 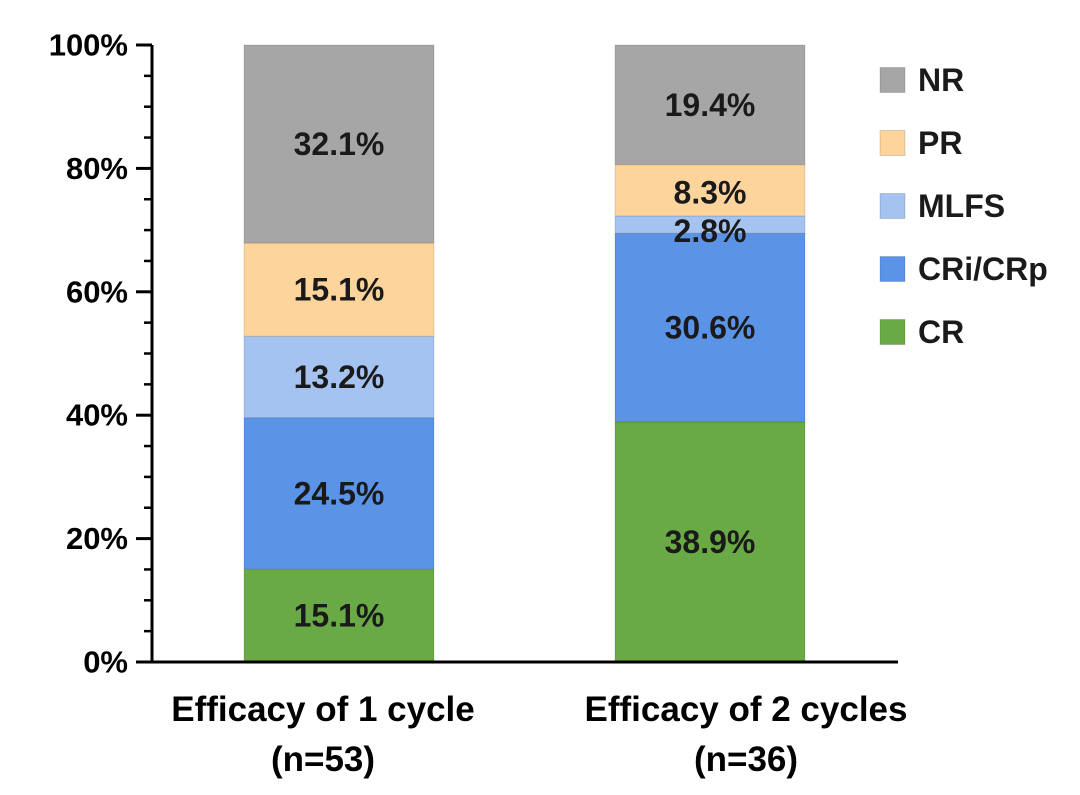 I want to click on data-label: 8.3%, so click(x=710, y=192).